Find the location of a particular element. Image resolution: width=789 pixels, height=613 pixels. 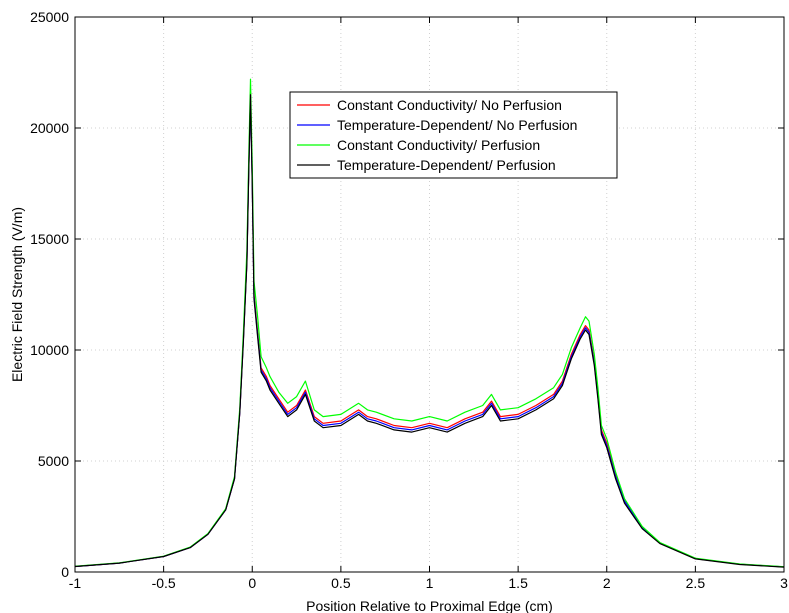

x-tick-label: 3 is located at coordinates (784, 583).